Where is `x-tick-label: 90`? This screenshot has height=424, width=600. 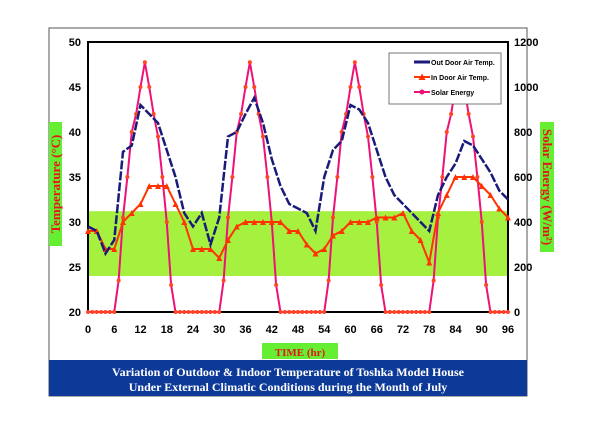
x-tick-label: 90 is located at coordinates (482, 330).